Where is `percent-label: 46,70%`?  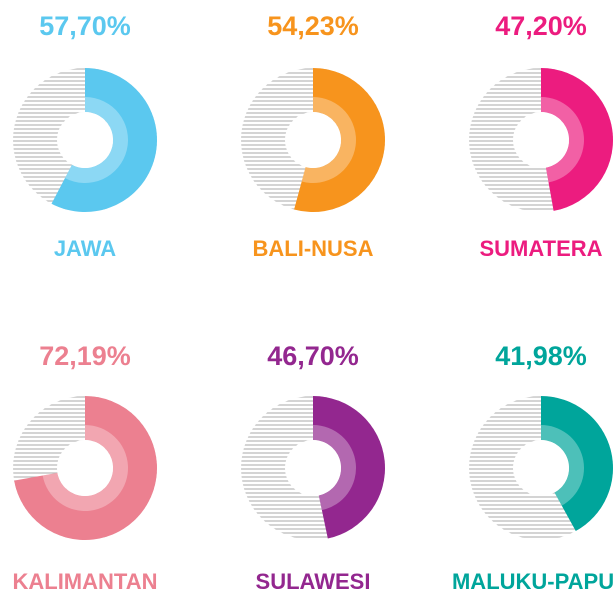
percent-label: 46,70% is located at coordinates (313, 356).